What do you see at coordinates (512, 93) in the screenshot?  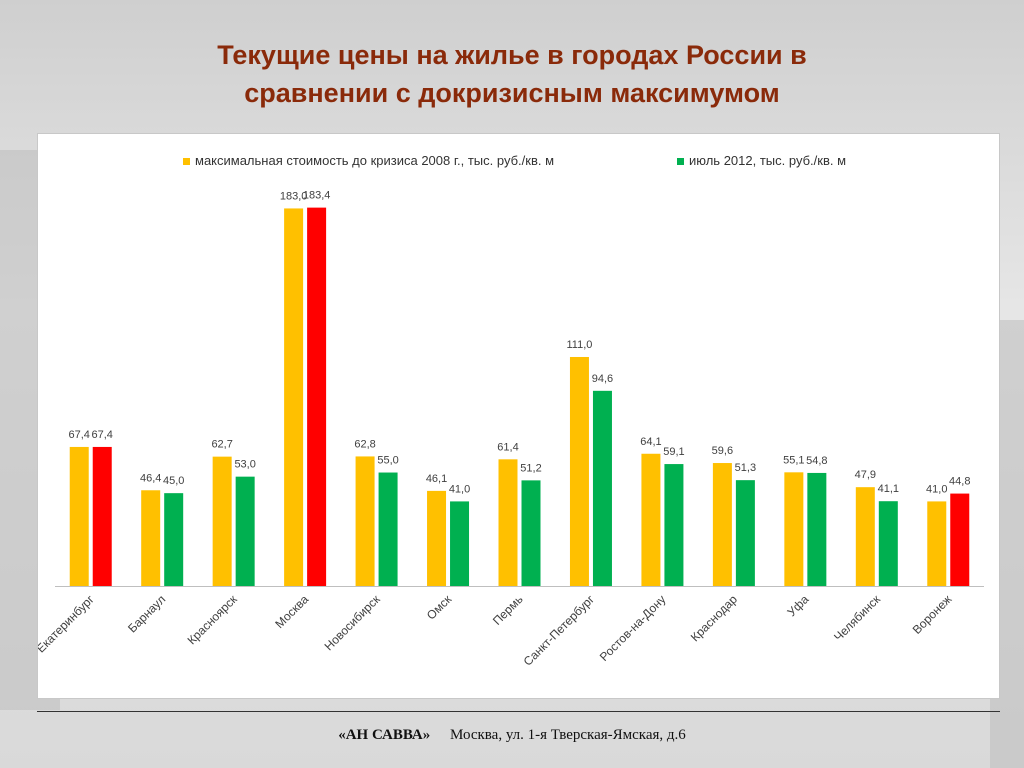 I see `page-title-line-2: сравнении с докризисным максимумом` at bounding box center [512, 93].